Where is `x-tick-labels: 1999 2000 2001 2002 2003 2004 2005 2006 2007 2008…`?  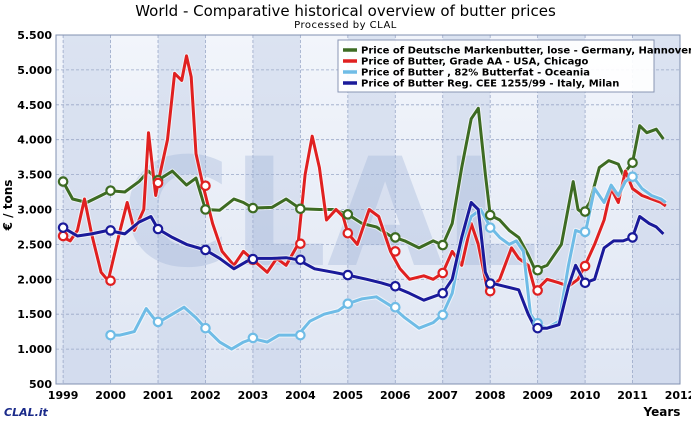 x-tick-labels: 1999 2000 2001 2002 2003 2004 2005 2006 2007 2008… is located at coordinates (369, 395).